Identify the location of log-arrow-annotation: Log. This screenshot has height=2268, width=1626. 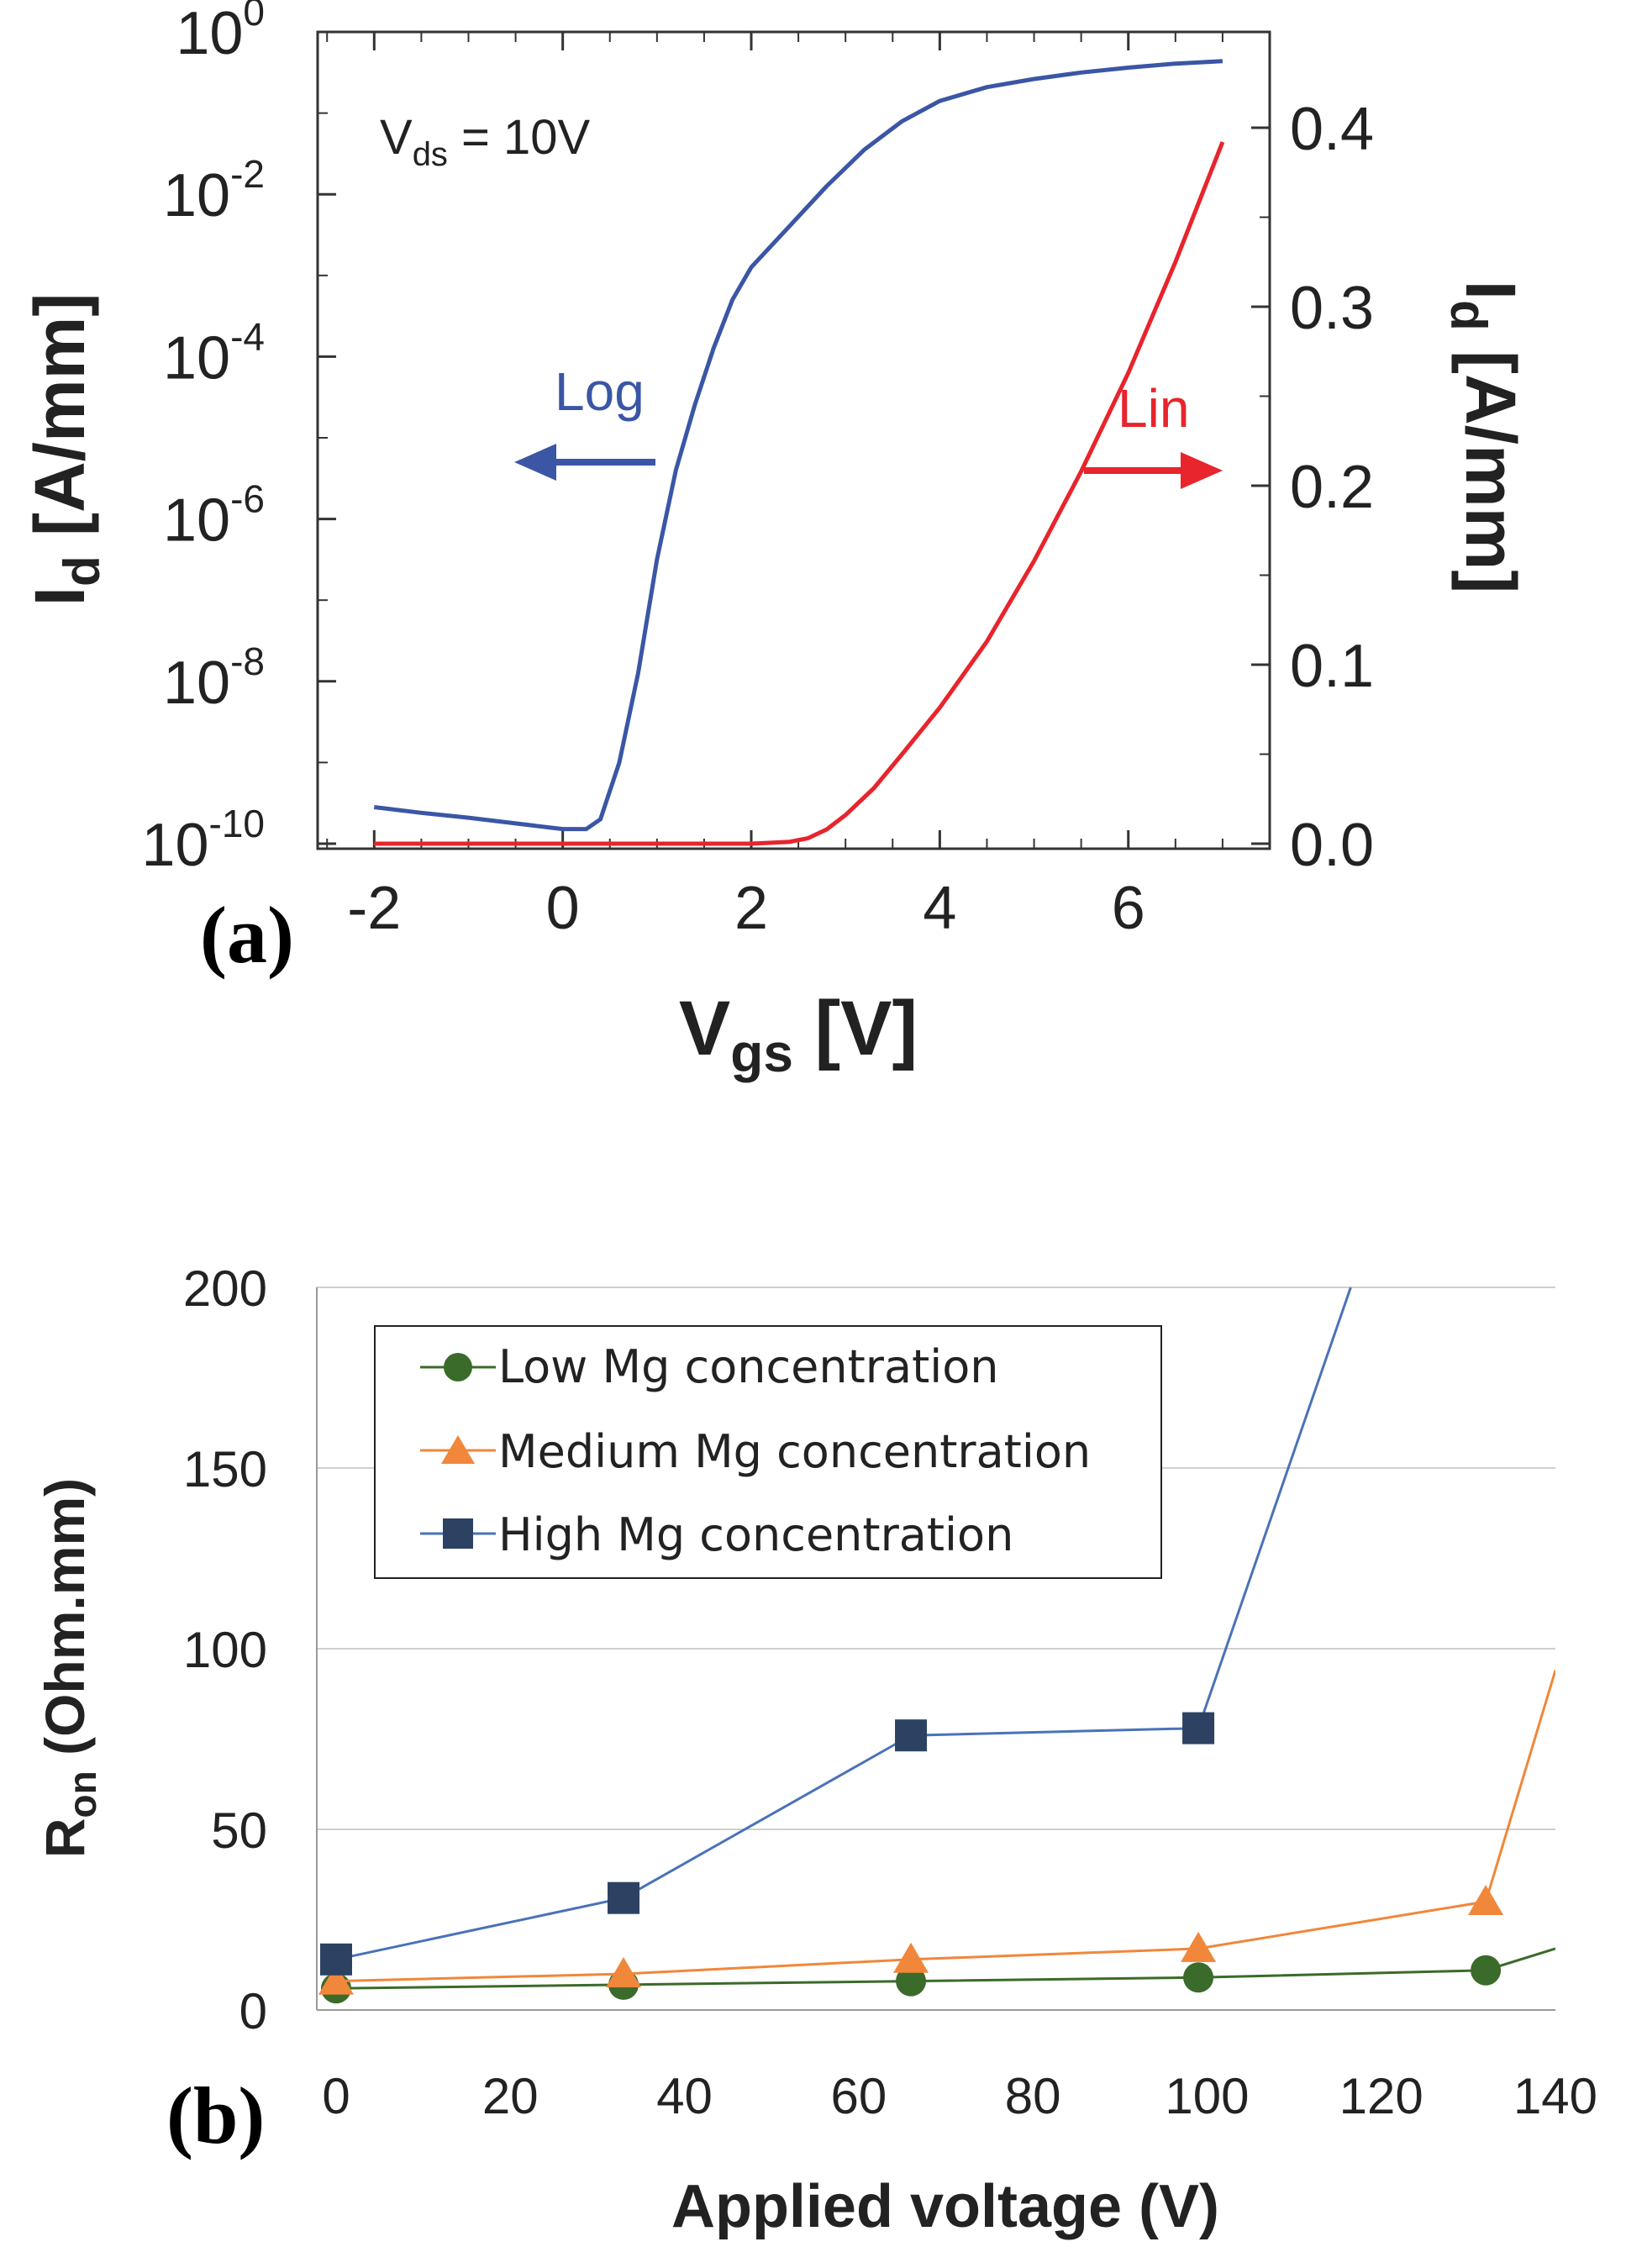
(584, 421).